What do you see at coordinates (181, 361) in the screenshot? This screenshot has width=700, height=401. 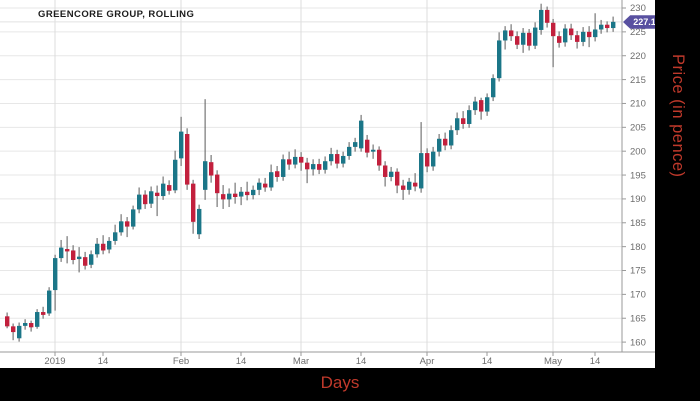 I see `x-tick-label: Feb` at bounding box center [181, 361].